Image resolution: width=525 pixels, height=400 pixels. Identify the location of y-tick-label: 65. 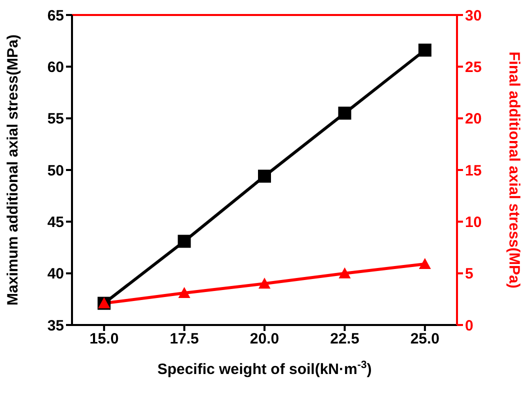
(55, 15).